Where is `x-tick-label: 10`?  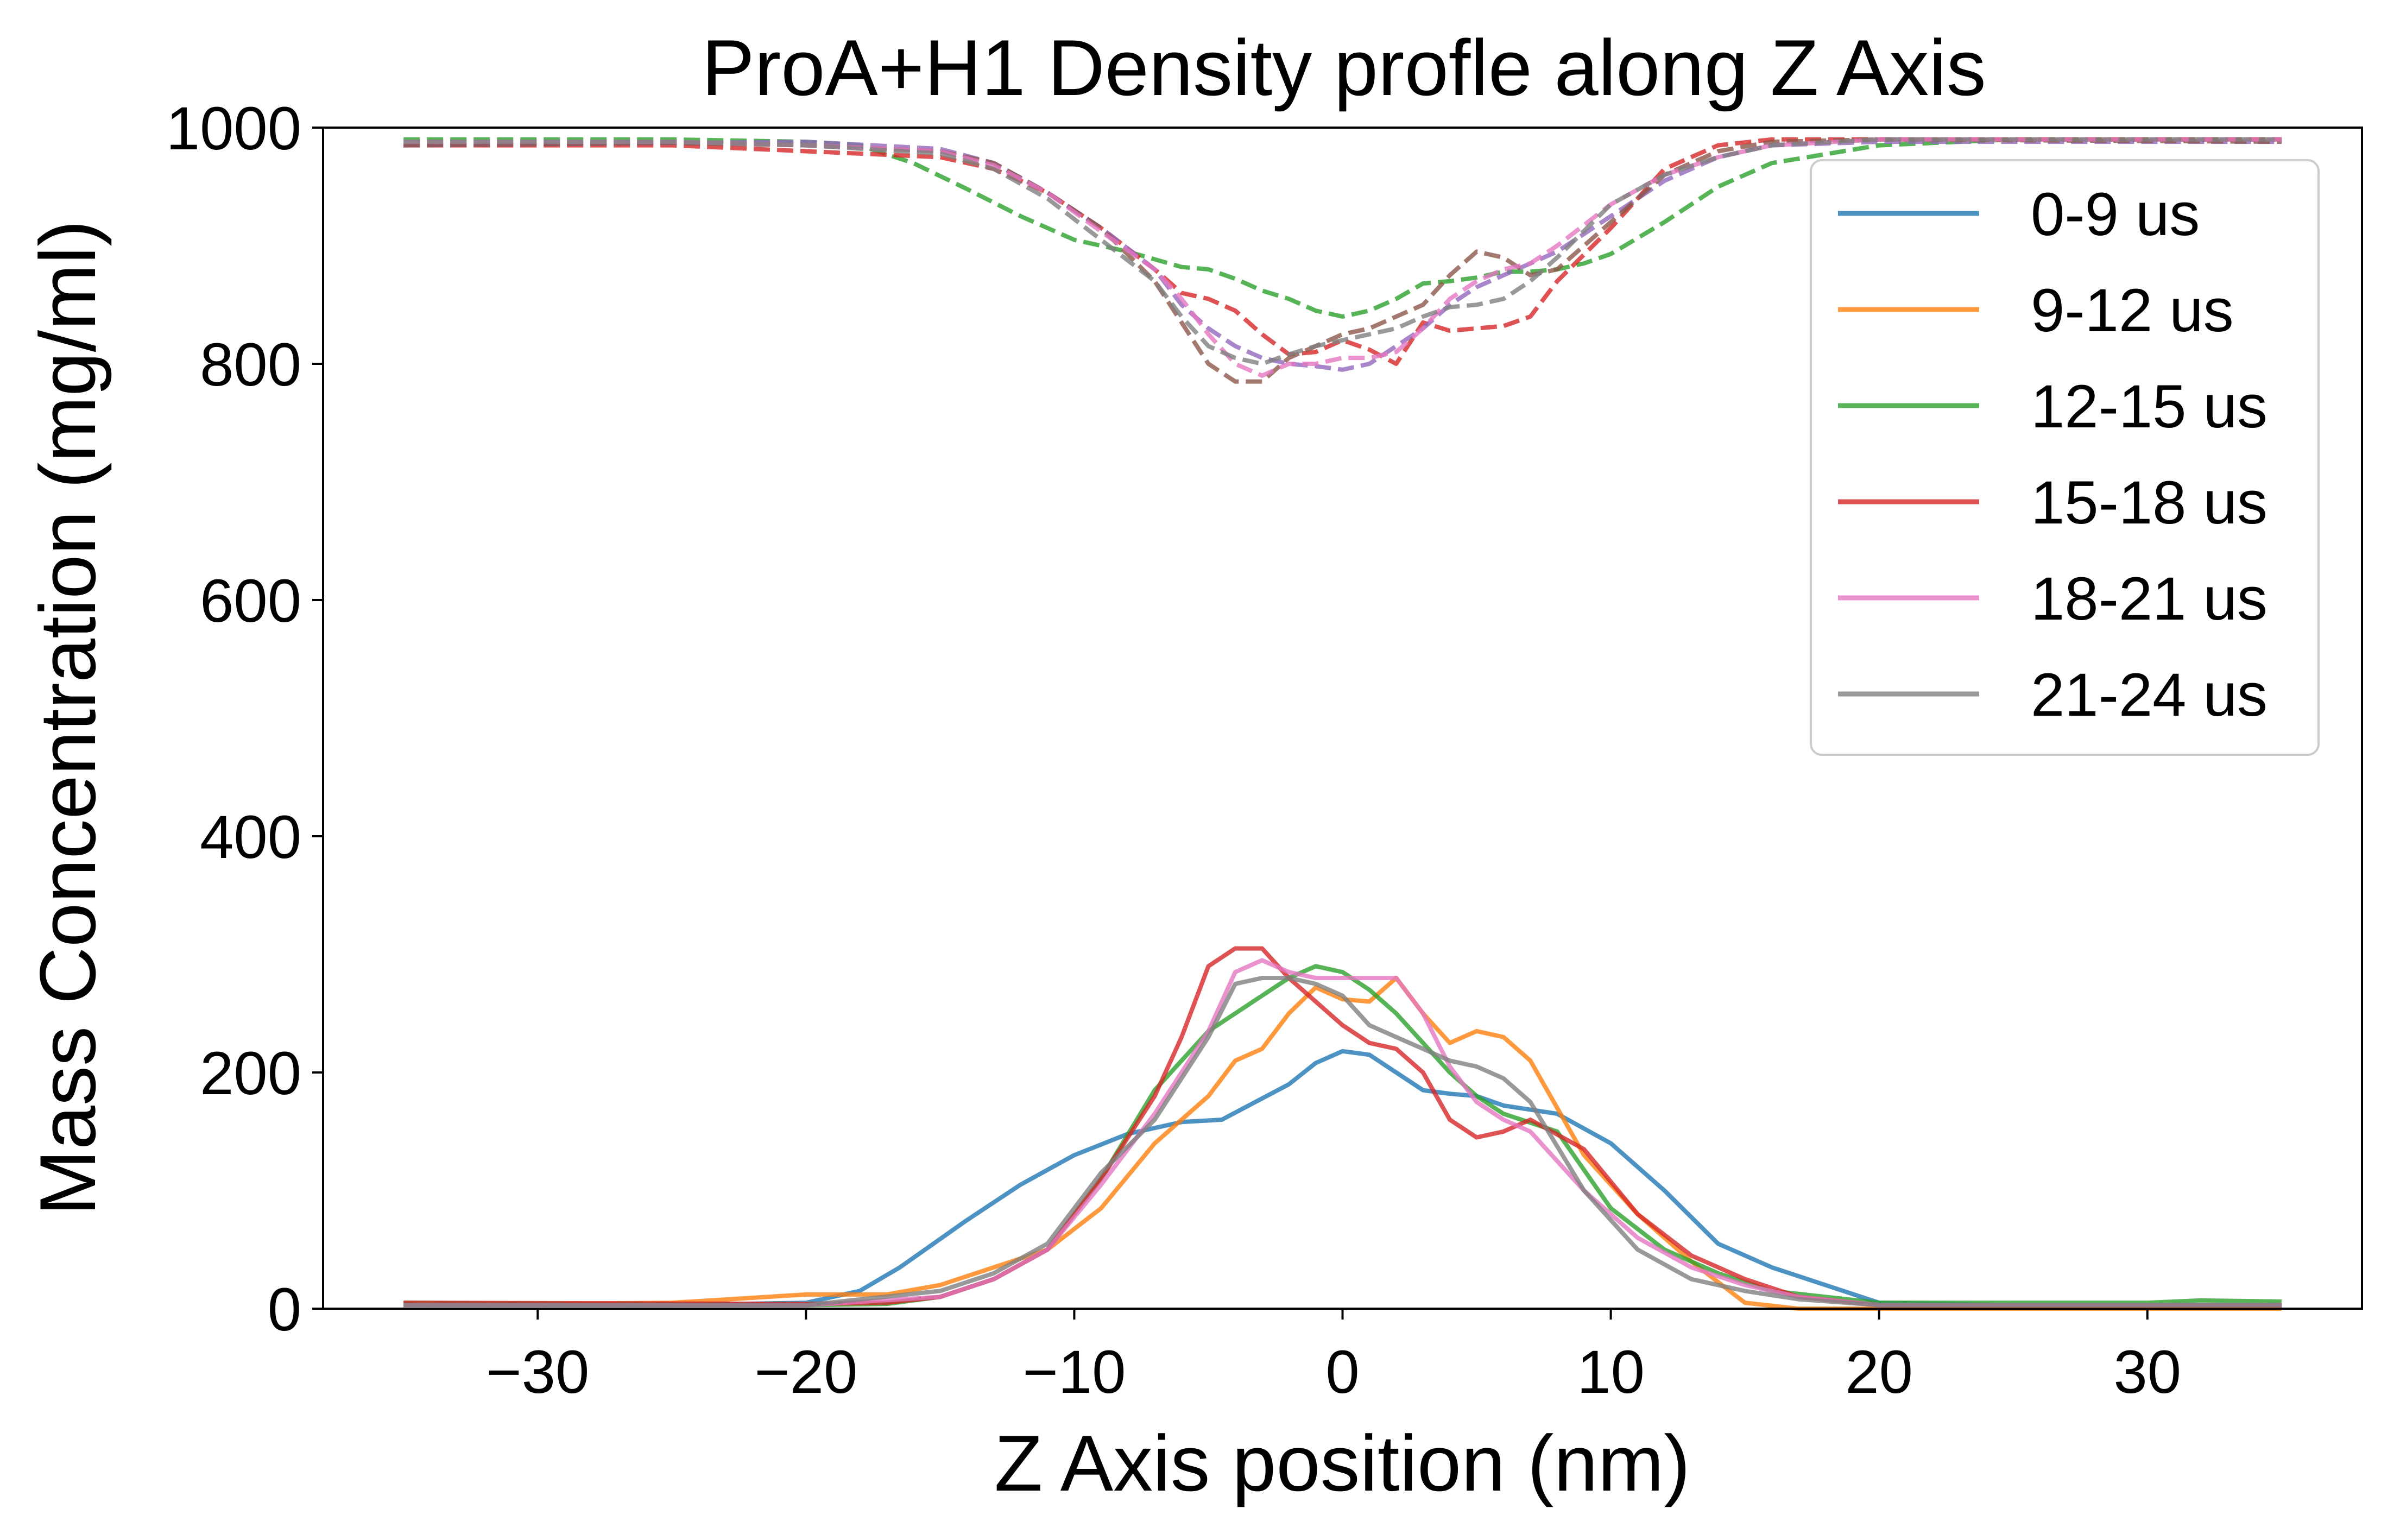
x-tick-label: 10 is located at coordinates (1611, 1372).